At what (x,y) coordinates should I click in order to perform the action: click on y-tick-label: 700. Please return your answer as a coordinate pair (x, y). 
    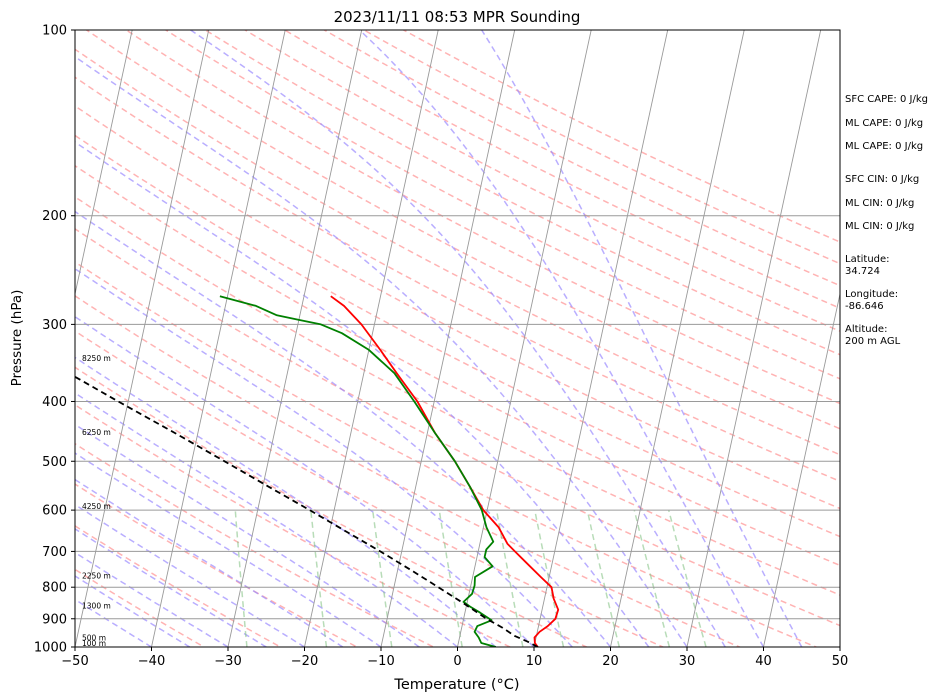
    Looking at the image, I should click on (54, 552).